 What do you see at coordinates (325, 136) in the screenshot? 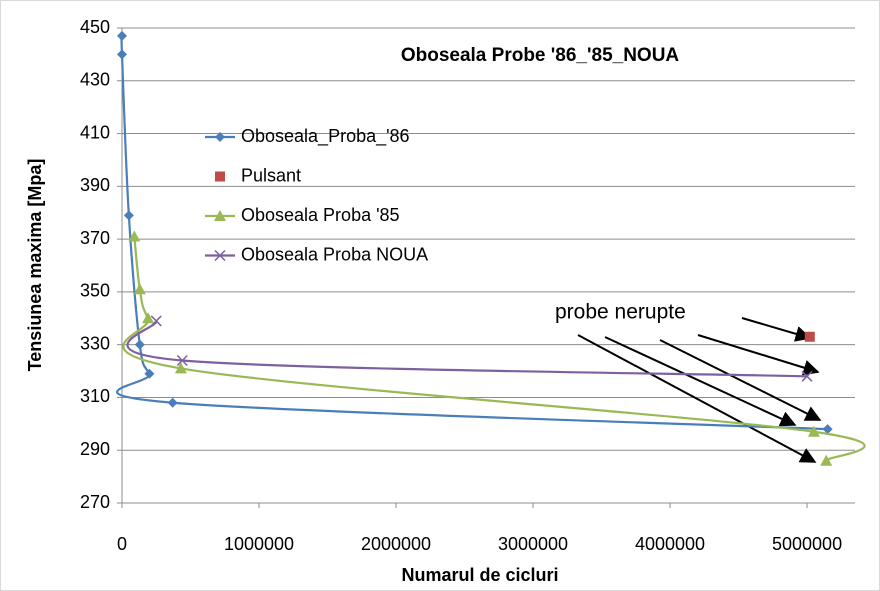
I see `legend-label: Oboseala_Proba_'86` at bounding box center [325, 136].